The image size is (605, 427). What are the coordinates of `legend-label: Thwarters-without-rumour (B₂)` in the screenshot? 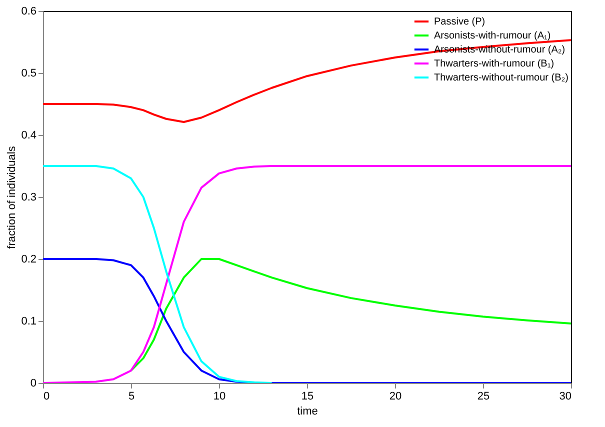 It's located at (501, 78).